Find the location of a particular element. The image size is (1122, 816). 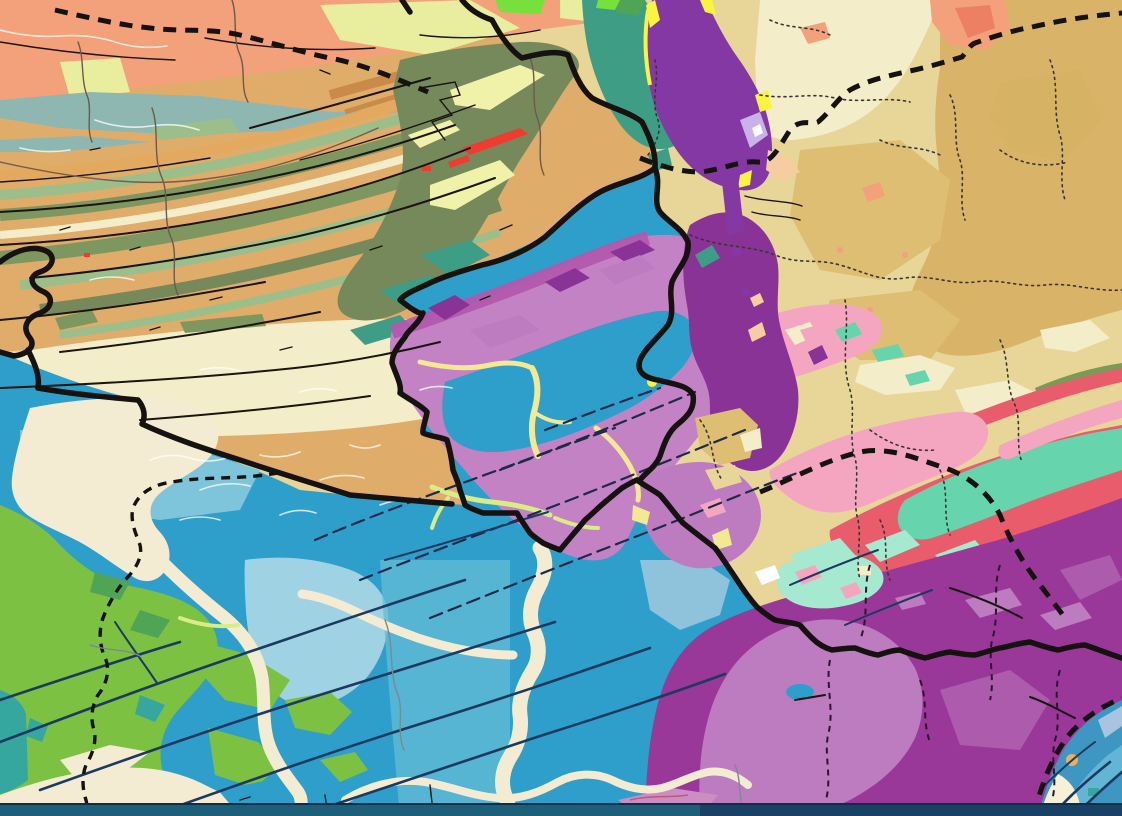

border-se-leg is located at coordinates (878, 569).